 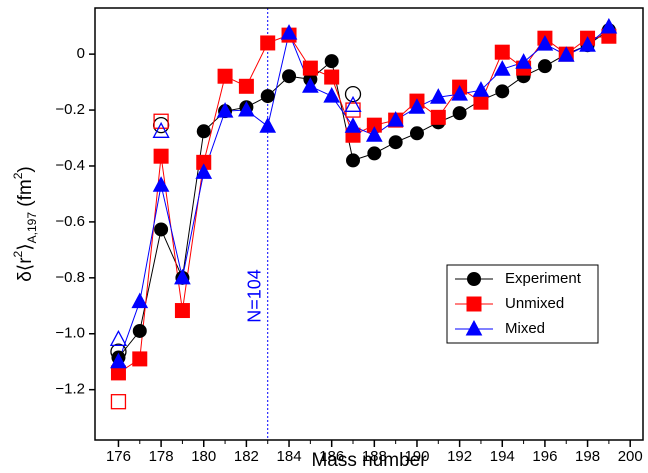 I want to click on x-tick-label: 176, so click(x=118, y=456).